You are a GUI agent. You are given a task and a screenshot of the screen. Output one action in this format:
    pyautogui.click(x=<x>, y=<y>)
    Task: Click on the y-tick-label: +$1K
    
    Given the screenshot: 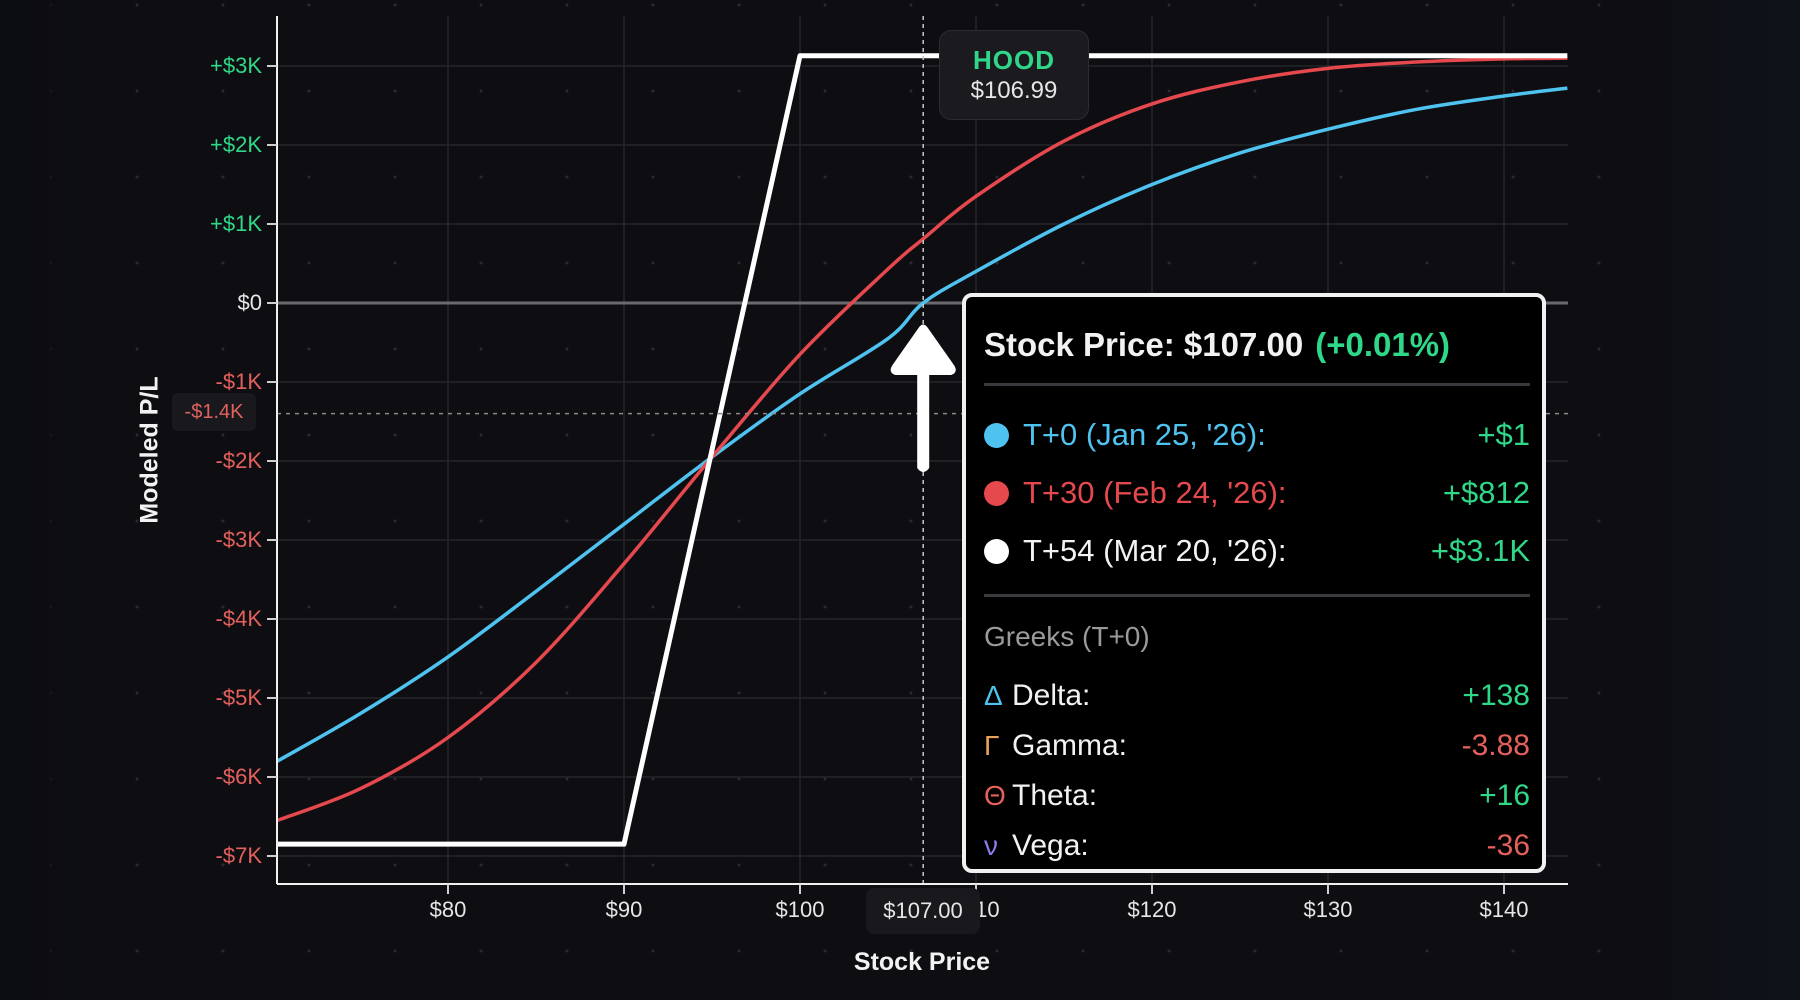 What is the action you would take?
    pyautogui.click(x=236, y=223)
    